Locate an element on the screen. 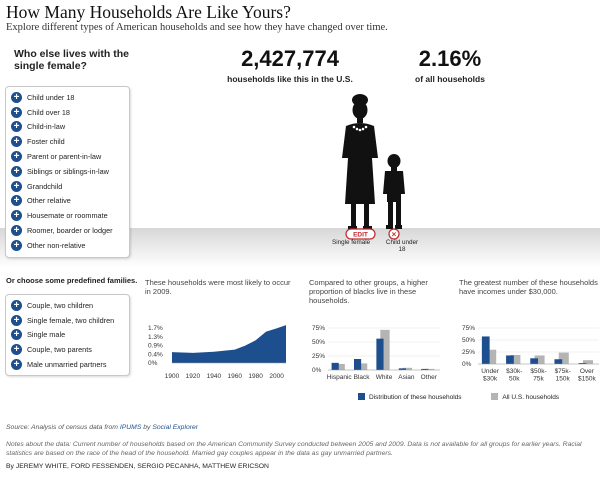 Image resolution: width=600 pixels, height=477 pixels. family-item: + Single male is located at coordinates (70, 335).